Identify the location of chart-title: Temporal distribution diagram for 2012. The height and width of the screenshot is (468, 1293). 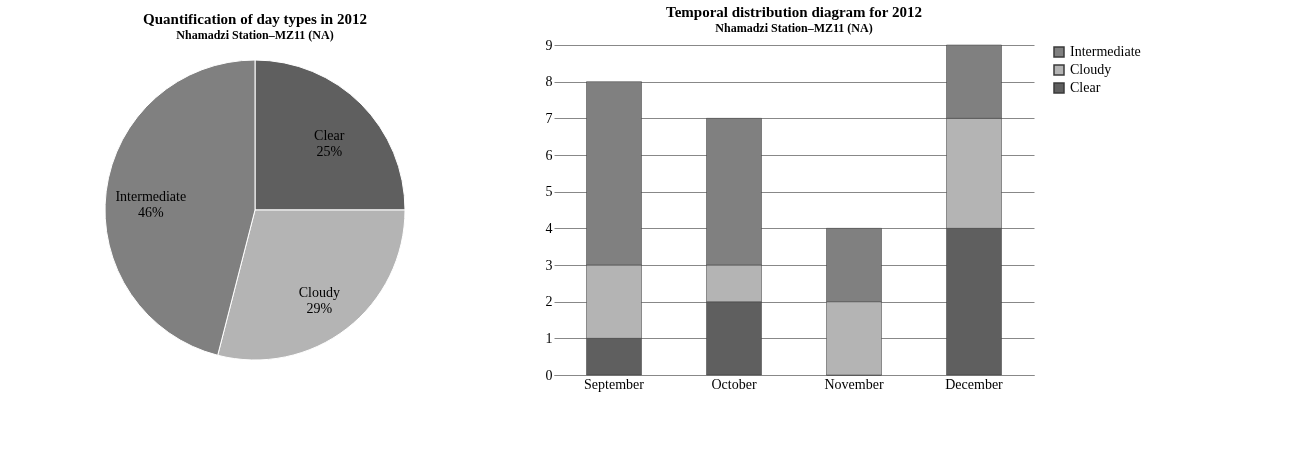
(794, 12).